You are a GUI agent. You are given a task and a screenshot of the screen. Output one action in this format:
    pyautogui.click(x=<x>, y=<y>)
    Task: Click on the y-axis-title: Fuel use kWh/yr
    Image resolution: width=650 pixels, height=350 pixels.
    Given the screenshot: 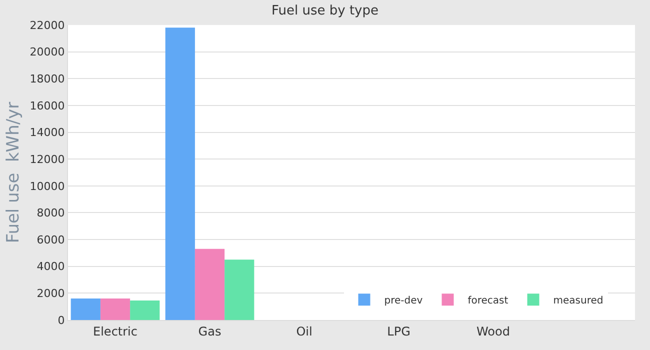 What is the action you would take?
    pyautogui.click(x=13, y=173)
    